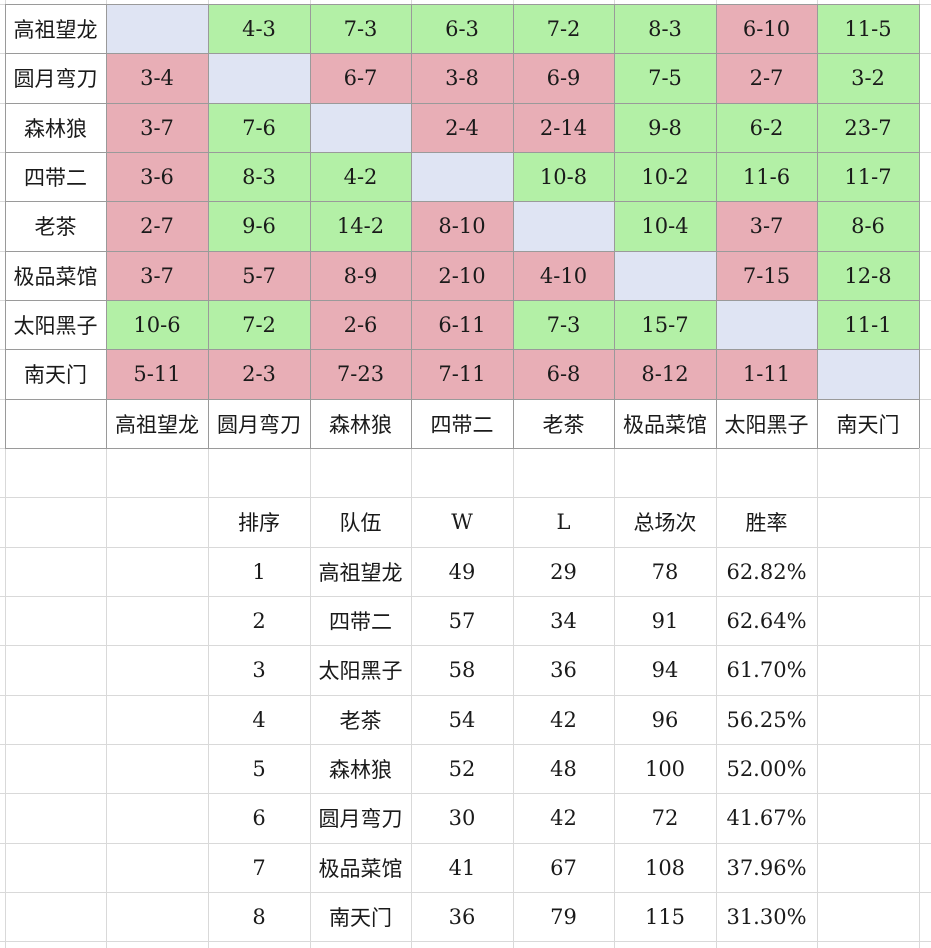 The height and width of the screenshot is (948, 931). What do you see at coordinates (665, 867) in the screenshot?
I see `standings-cell: 108` at bounding box center [665, 867].